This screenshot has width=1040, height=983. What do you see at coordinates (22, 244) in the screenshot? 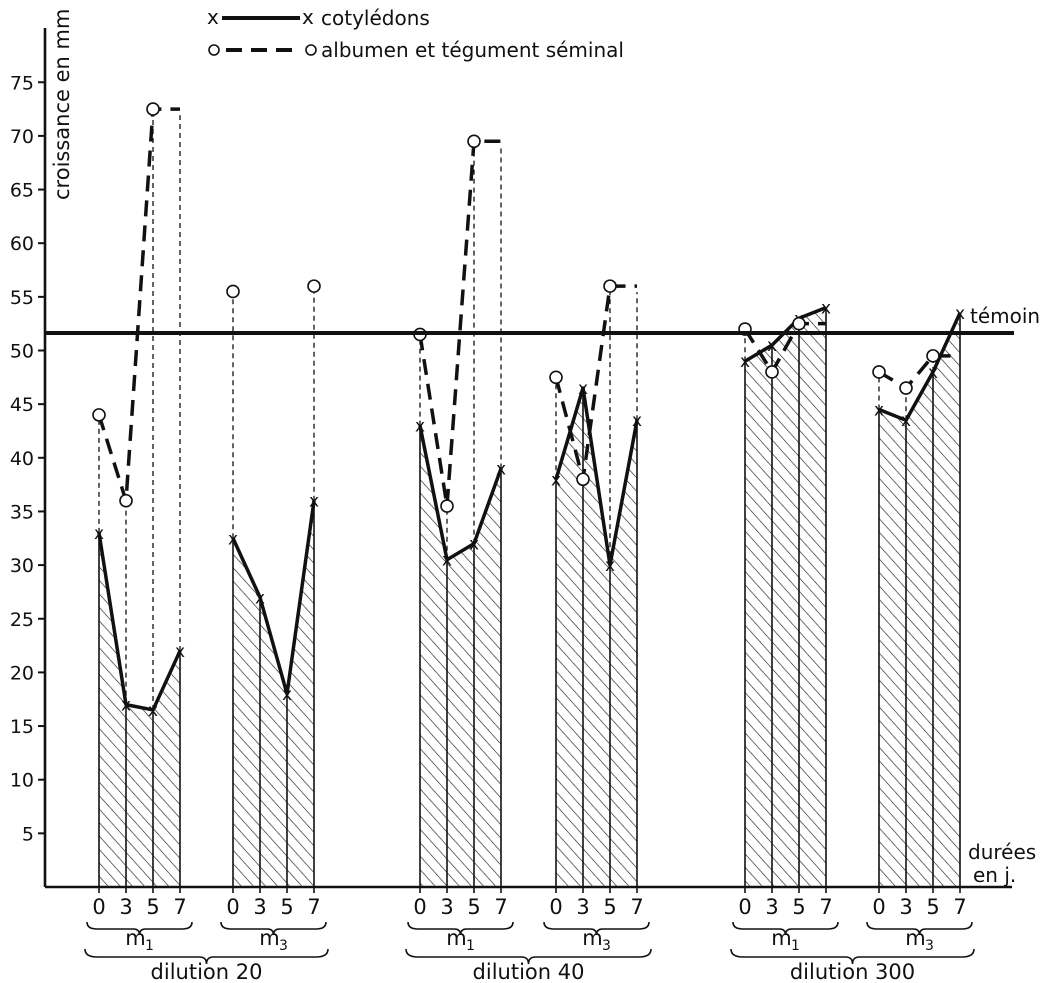
I see `y-tick-label: 60` at bounding box center [22, 244].